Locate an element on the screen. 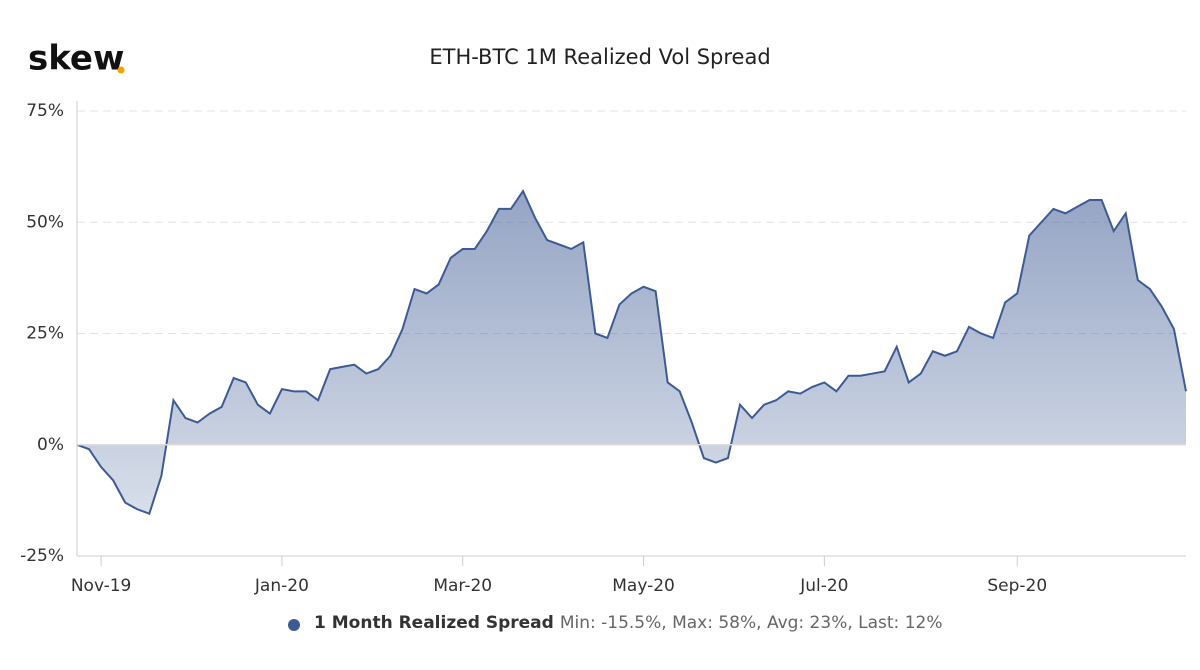 This screenshot has width=1200, height=670. x-tick-label: Mar-20 is located at coordinates (462, 586).